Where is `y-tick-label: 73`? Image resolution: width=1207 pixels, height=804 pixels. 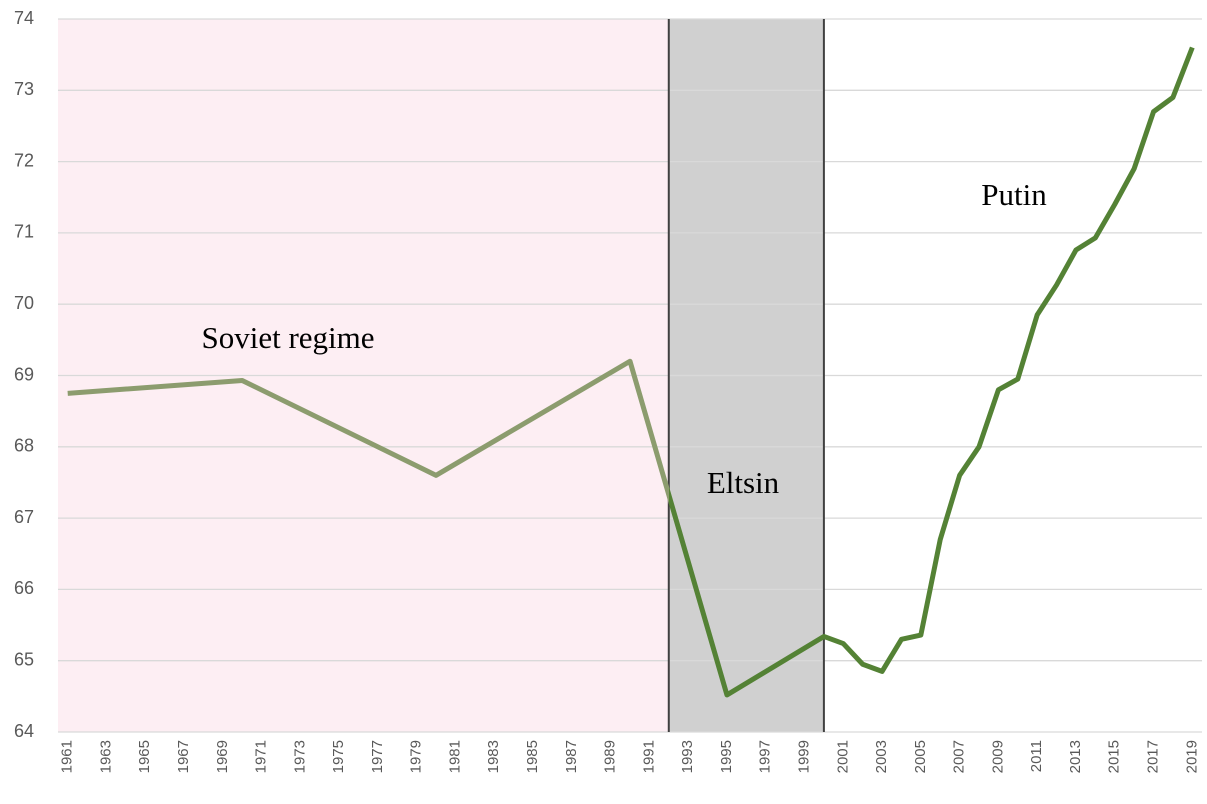 y-tick-label: 73 is located at coordinates (24, 89).